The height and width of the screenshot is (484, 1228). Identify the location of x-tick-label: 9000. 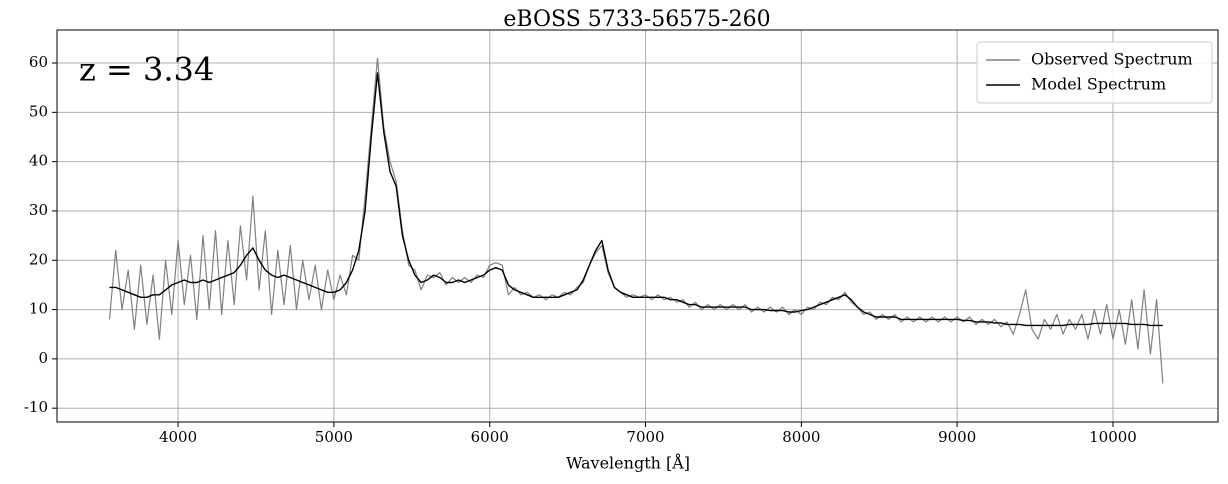
(957, 437).